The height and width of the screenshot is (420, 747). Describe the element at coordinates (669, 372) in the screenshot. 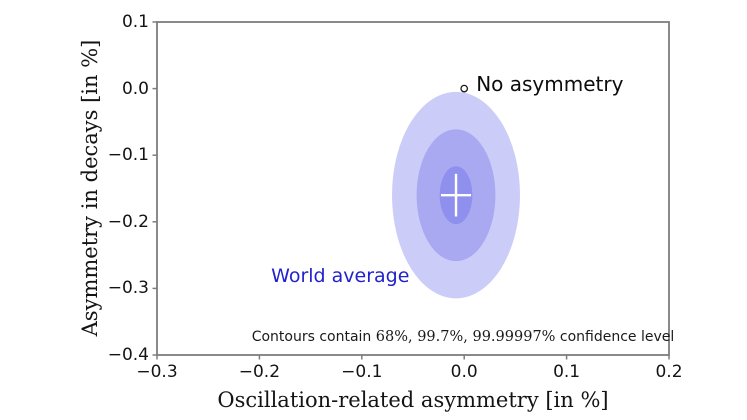

I see `x-tick-label: 0.2` at that location.